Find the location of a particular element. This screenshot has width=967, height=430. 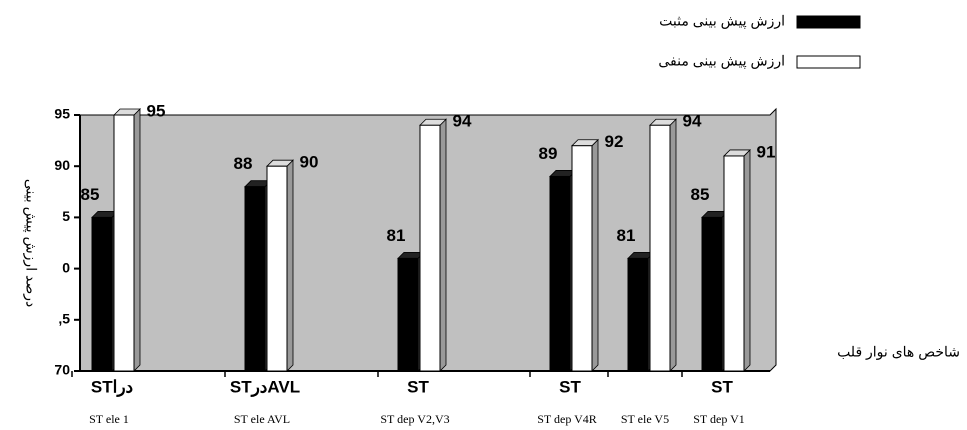

x-axis-title: شاخص های نوار قلب is located at coordinates (898, 352).